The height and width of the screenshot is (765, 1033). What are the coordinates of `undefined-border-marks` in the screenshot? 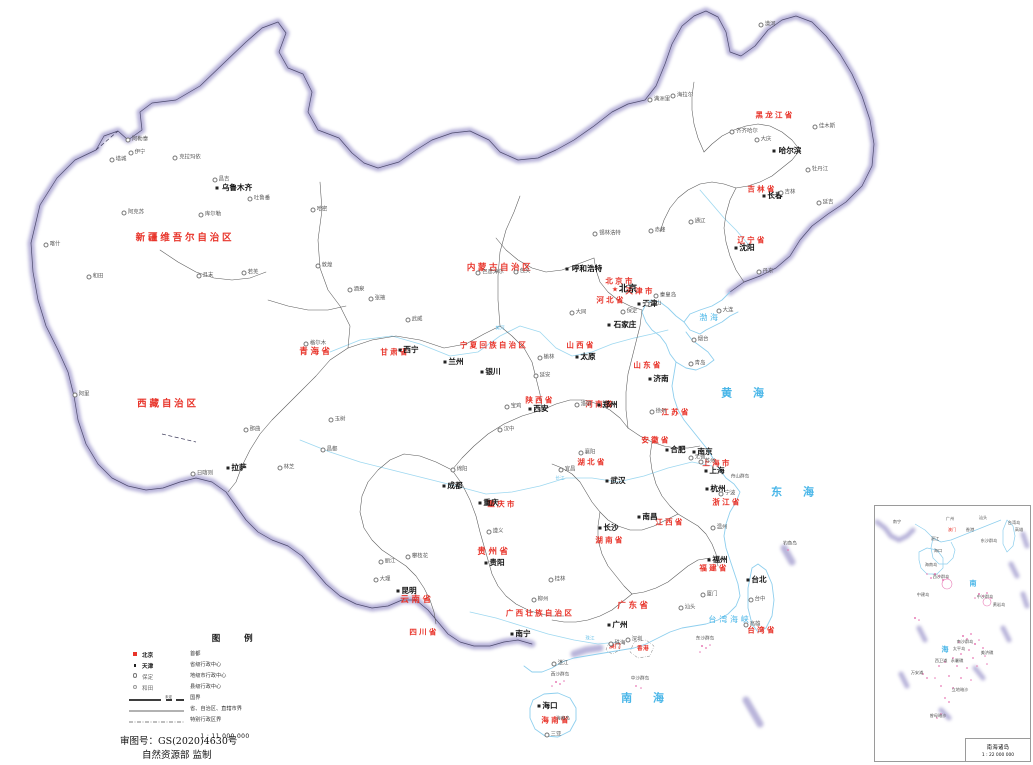 It's located at (146, 286).